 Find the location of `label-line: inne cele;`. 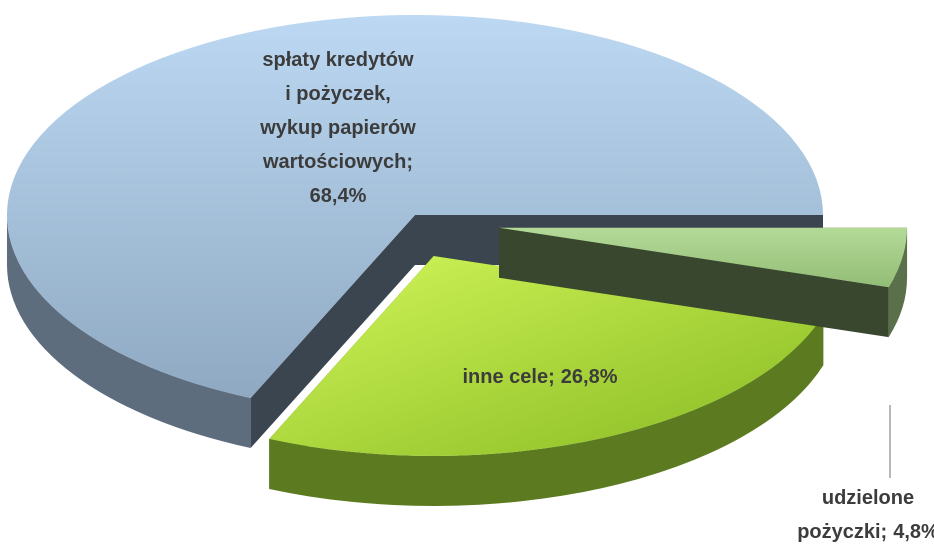

label-line: inne cele; is located at coordinates (509, 377).